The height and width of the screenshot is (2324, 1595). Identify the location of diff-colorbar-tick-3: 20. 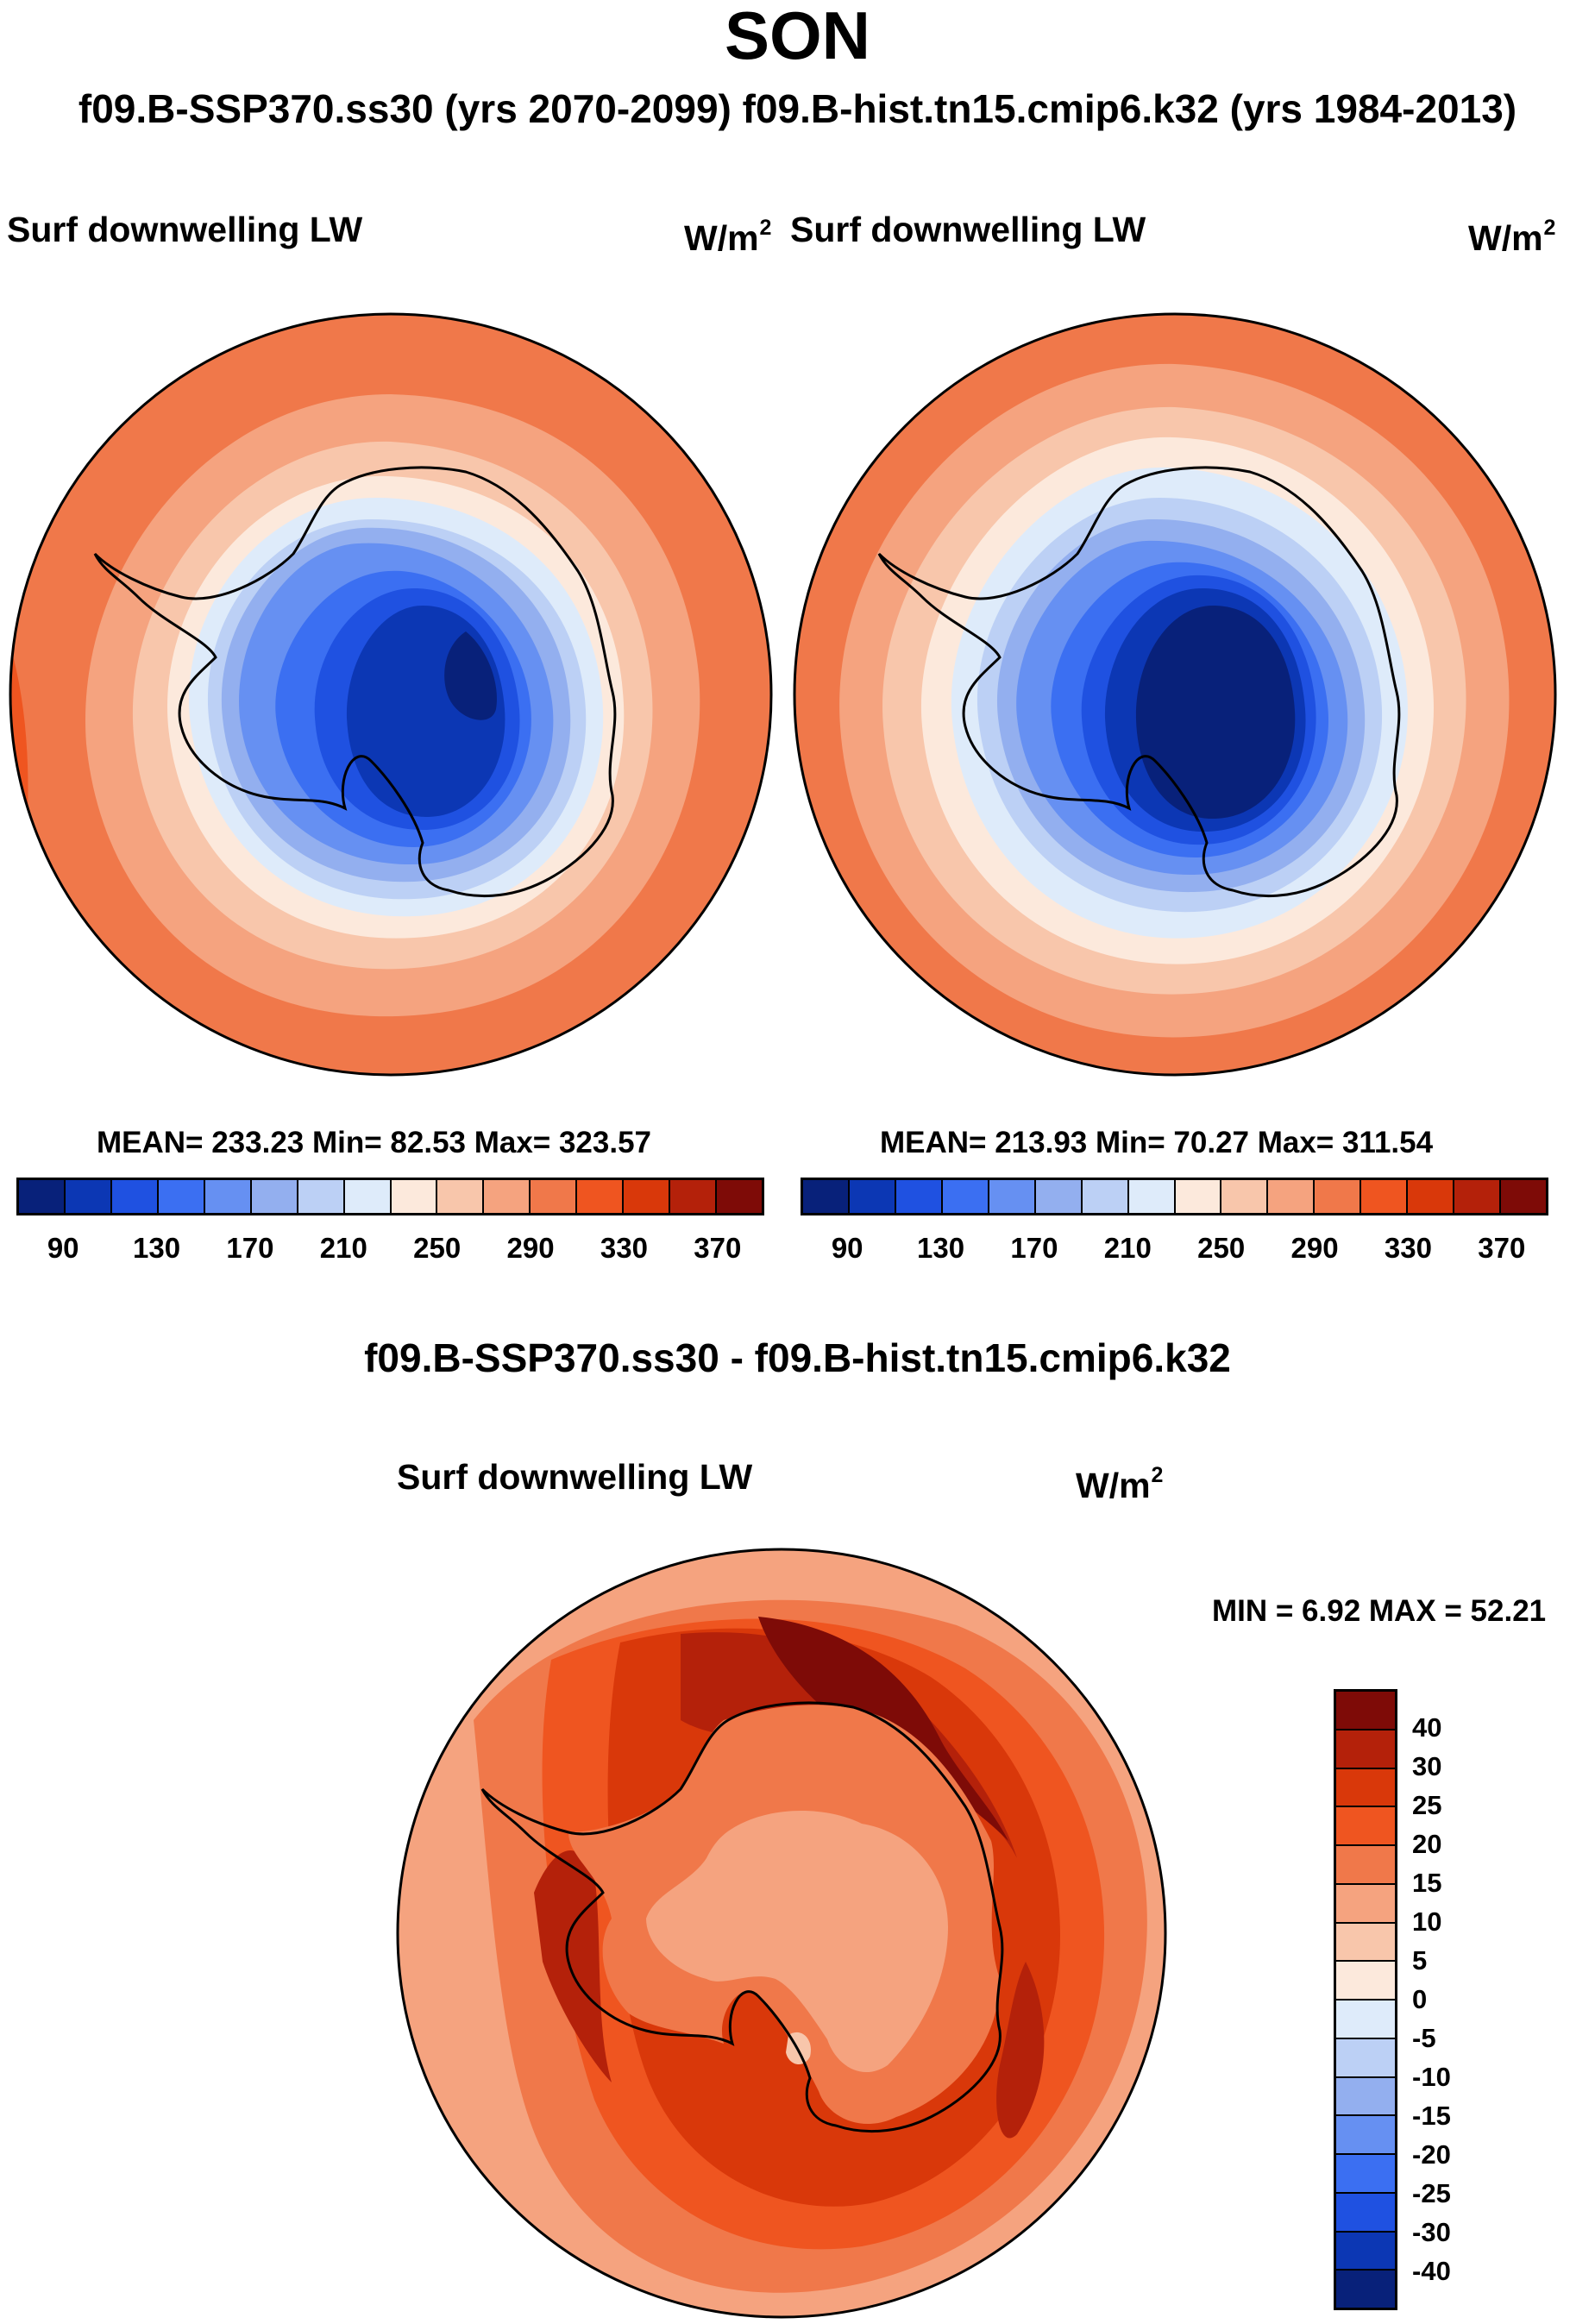
(1427, 1844).